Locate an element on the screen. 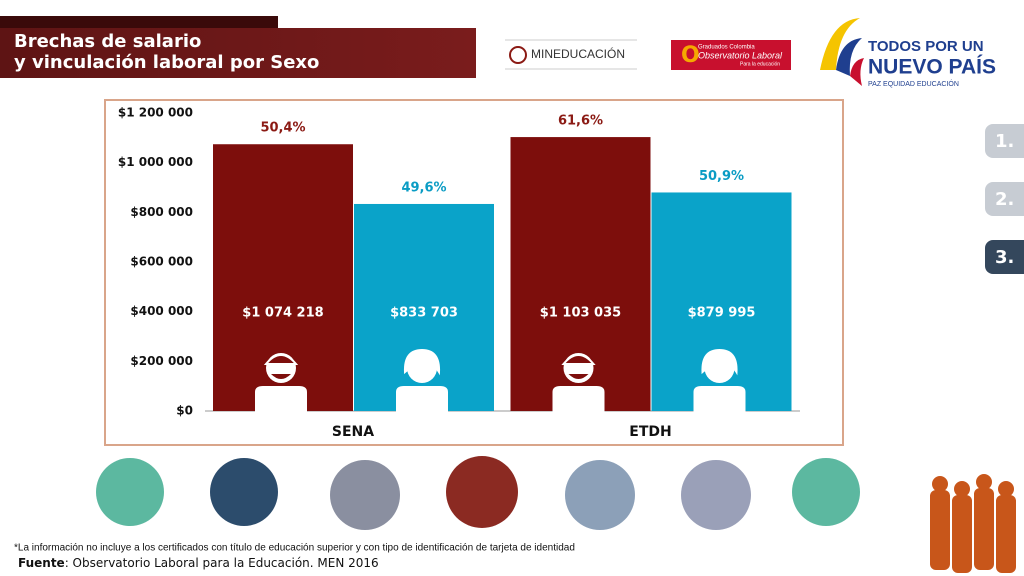 The height and width of the screenshot is (576, 1024). value-label: $833 703 is located at coordinates (424, 313).